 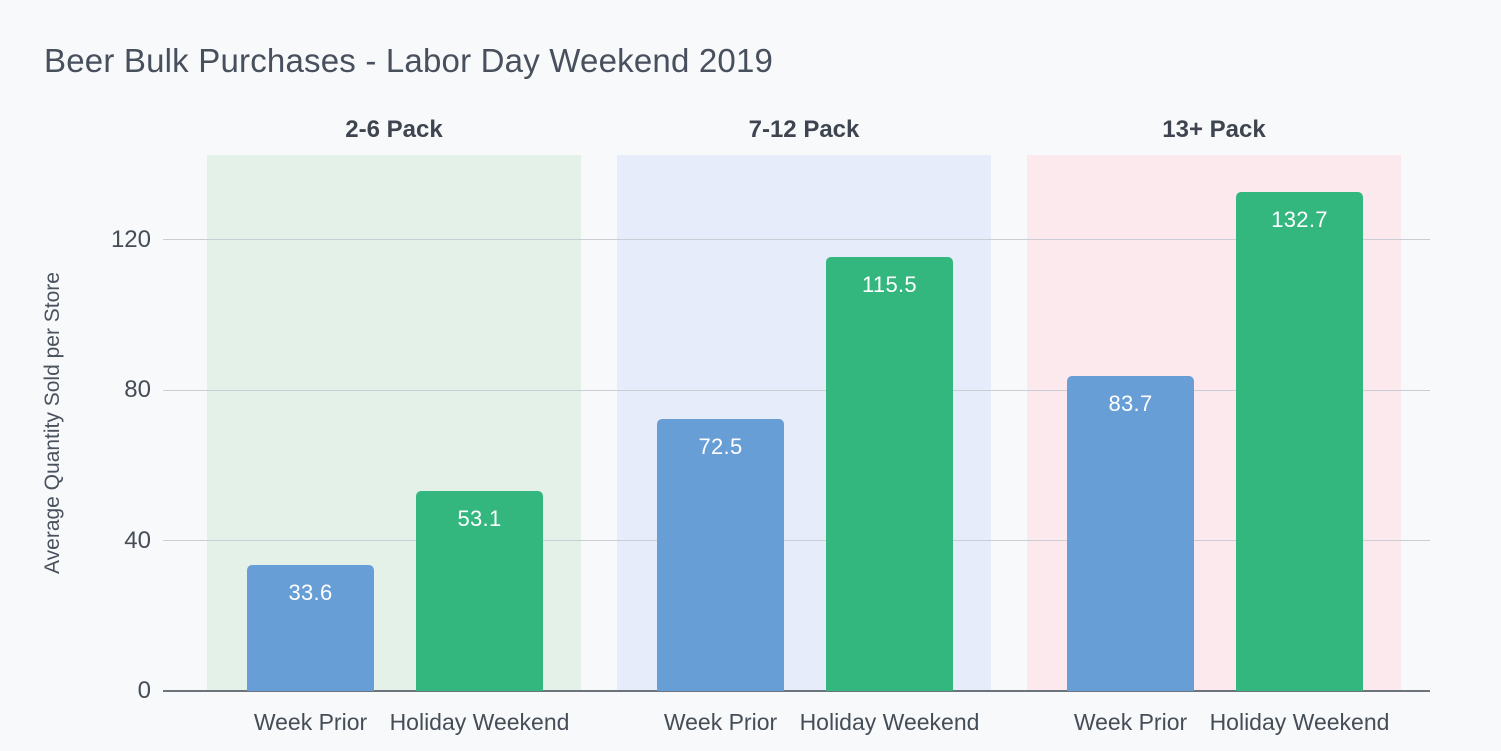 I want to click on bar-holiday-weekend: 115.5, so click(x=889, y=473).